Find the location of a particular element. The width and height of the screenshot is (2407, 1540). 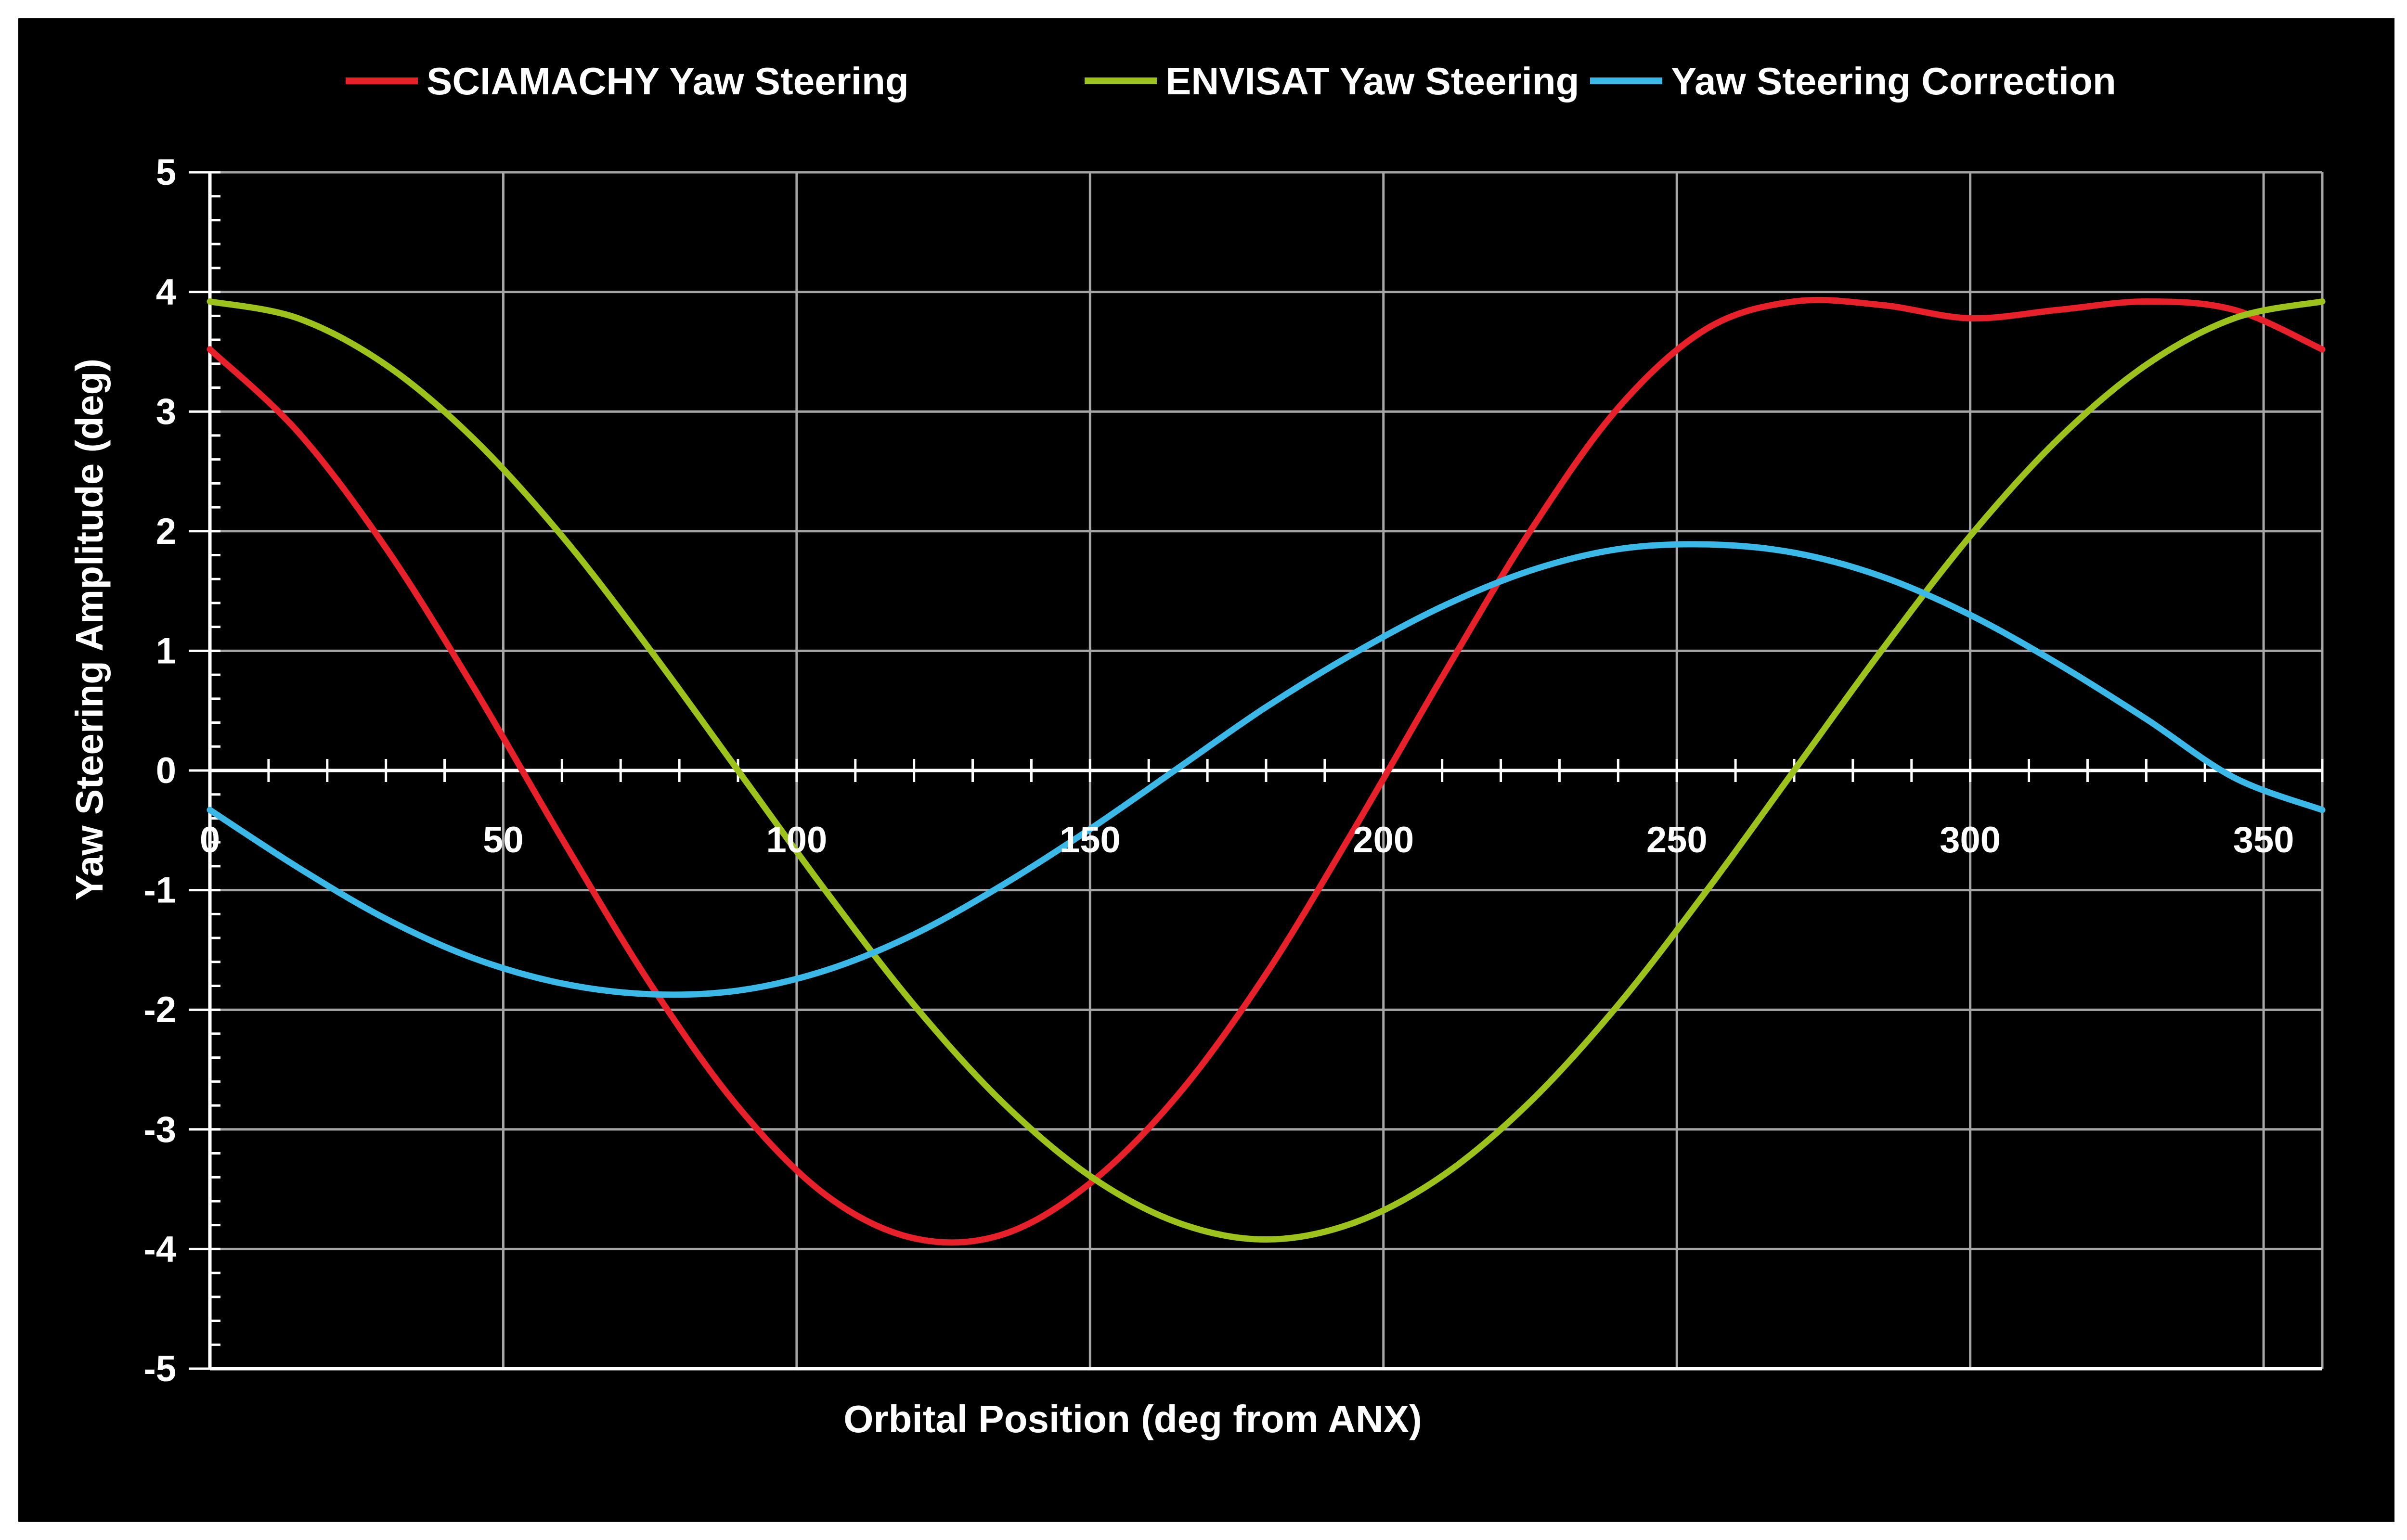

x-tick-label: 150 is located at coordinates (1090, 840).